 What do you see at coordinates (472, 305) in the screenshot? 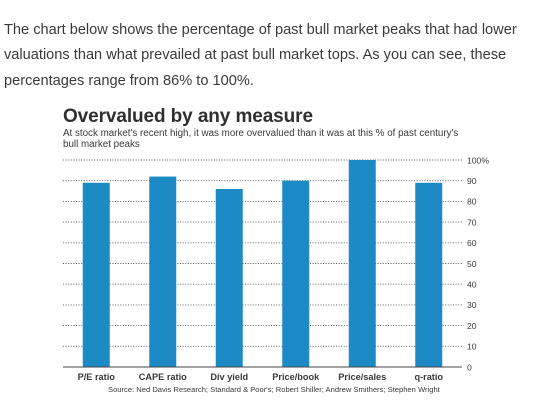
I see `y-tick-label: 30` at bounding box center [472, 305].